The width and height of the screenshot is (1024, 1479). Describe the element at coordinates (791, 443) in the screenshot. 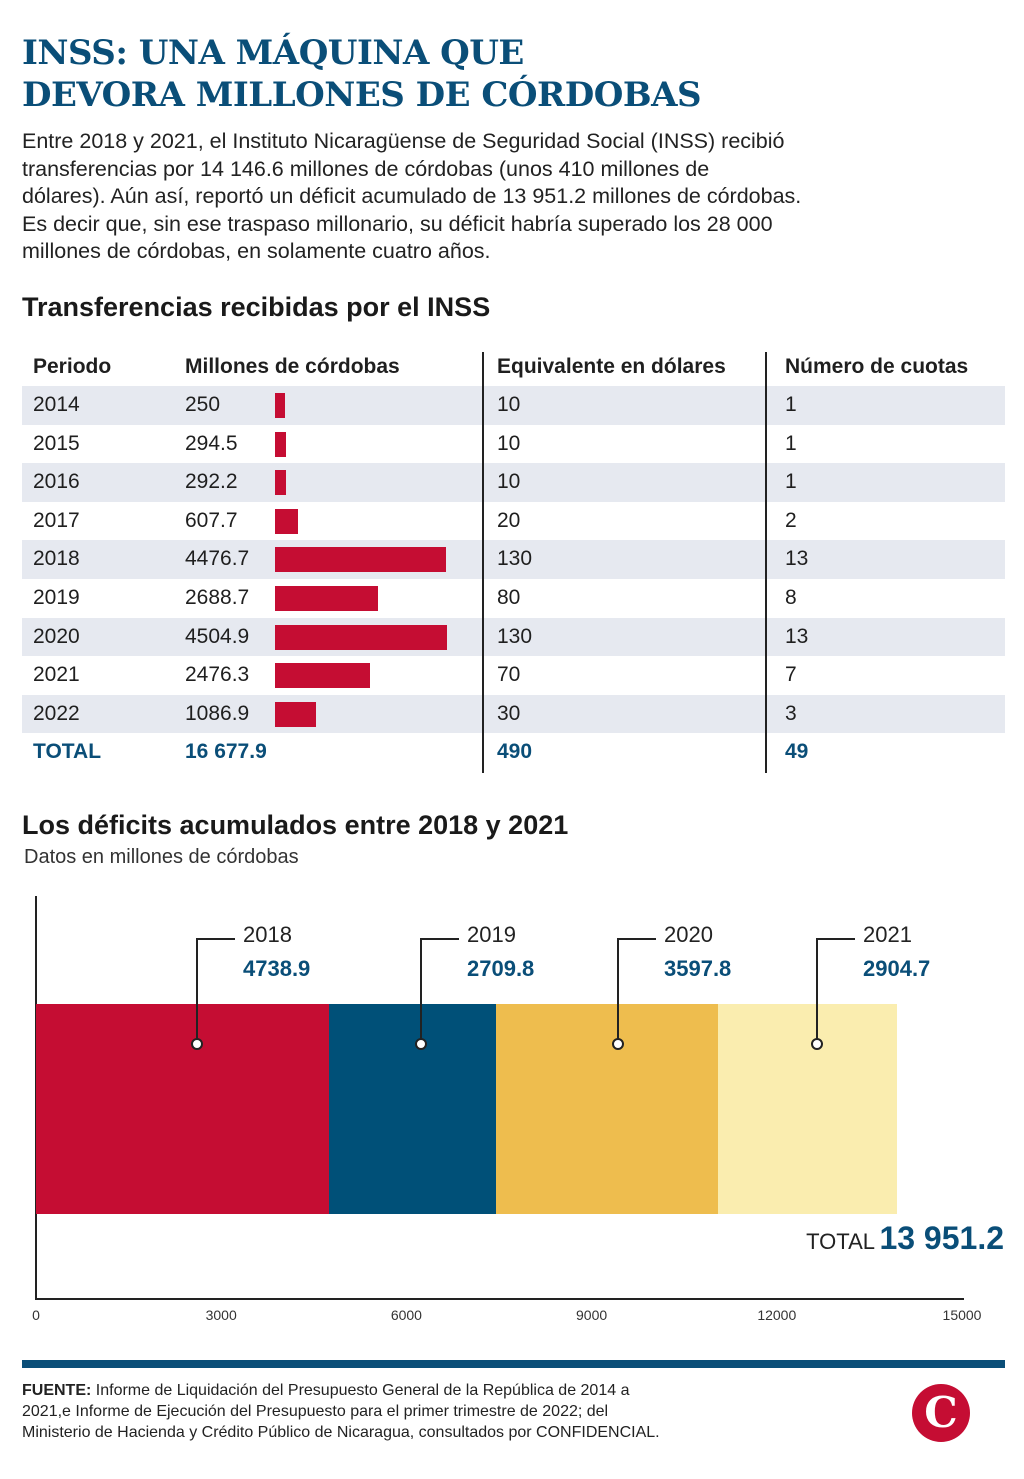

I see `cell-cuotas: 1` at that location.